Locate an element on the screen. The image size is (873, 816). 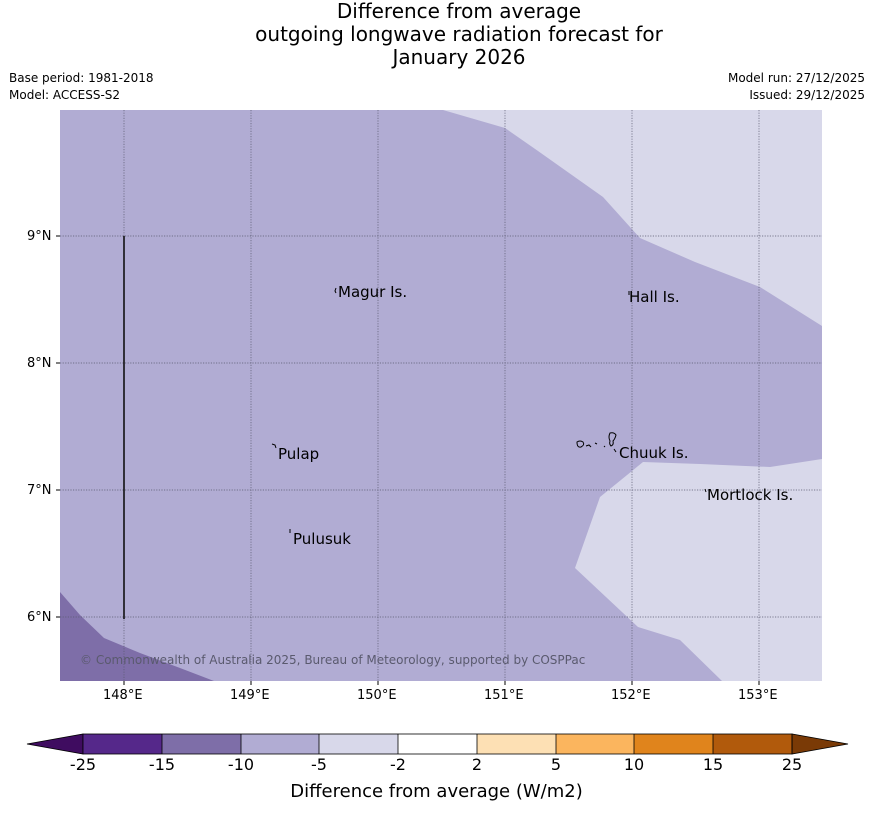
lon-tick-label: 150°E is located at coordinates (377, 695).